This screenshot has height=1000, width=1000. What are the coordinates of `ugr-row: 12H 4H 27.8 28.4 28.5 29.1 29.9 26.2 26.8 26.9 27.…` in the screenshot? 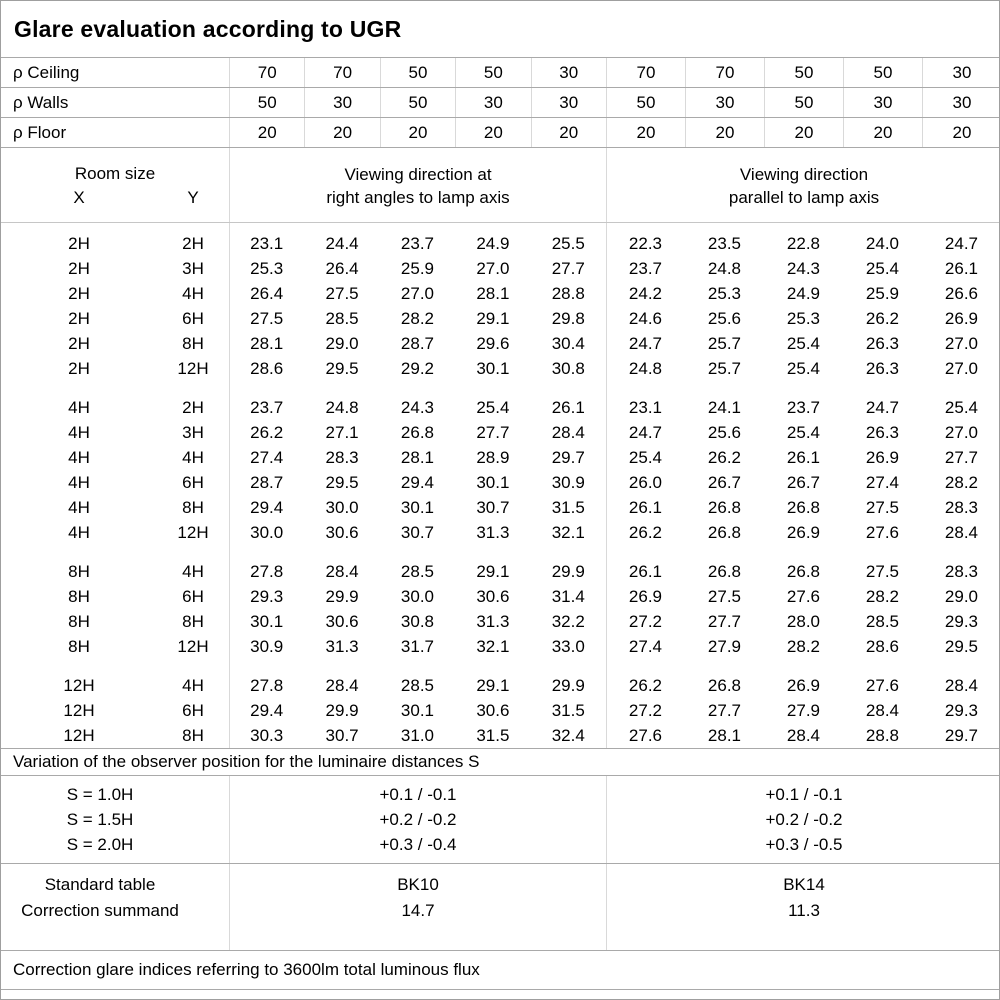 It's located at (500, 685).